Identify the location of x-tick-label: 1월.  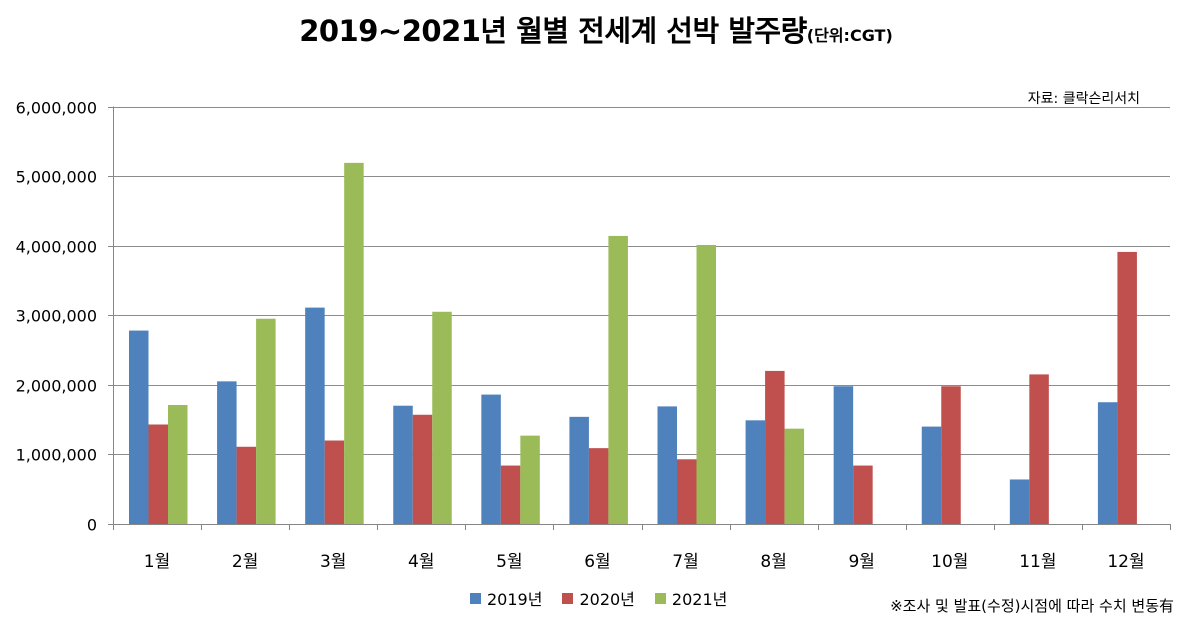
(157, 562).